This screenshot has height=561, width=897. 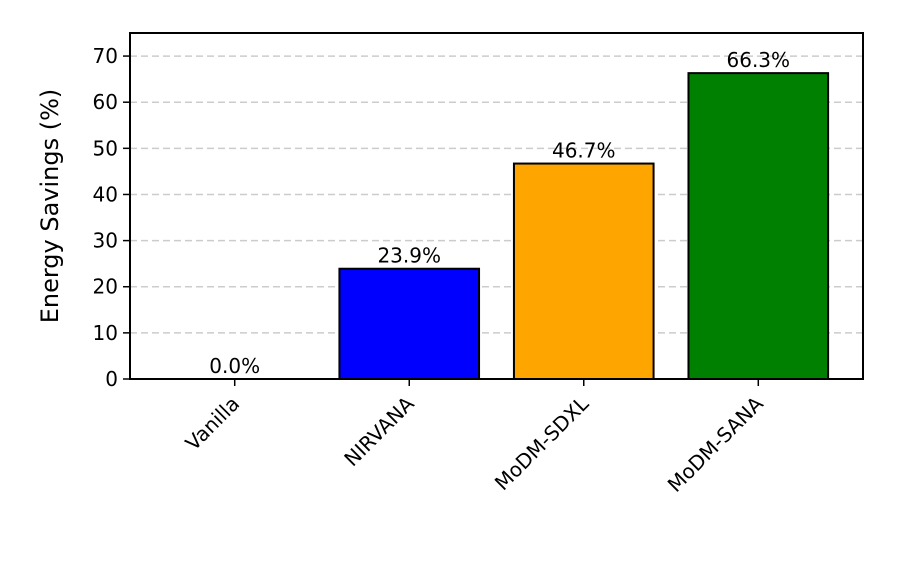 I want to click on y-tick-label: 30, so click(x=105, y=241).